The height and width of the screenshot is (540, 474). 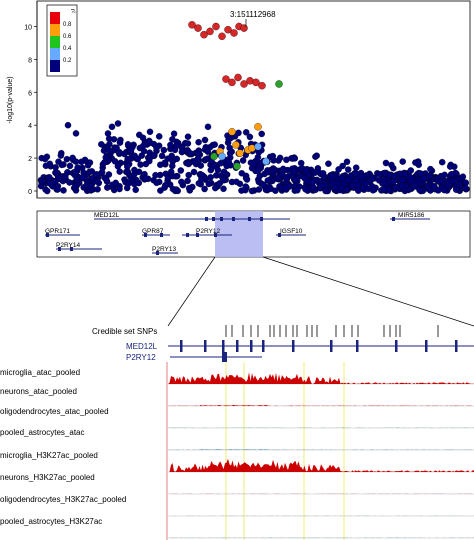 What do you see at coordinates (30, 93) in the screenshot?
I see `y-tick-label: 6` at bounding box center [30, 93].